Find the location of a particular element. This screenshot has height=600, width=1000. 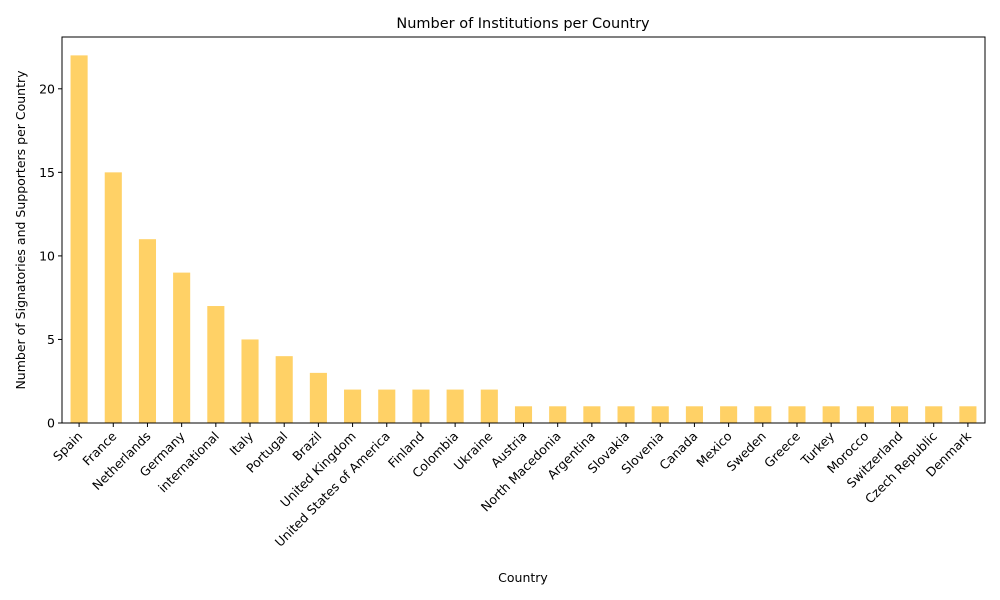

x-tick-label: Ukraine is located at coordinates (473, 450).